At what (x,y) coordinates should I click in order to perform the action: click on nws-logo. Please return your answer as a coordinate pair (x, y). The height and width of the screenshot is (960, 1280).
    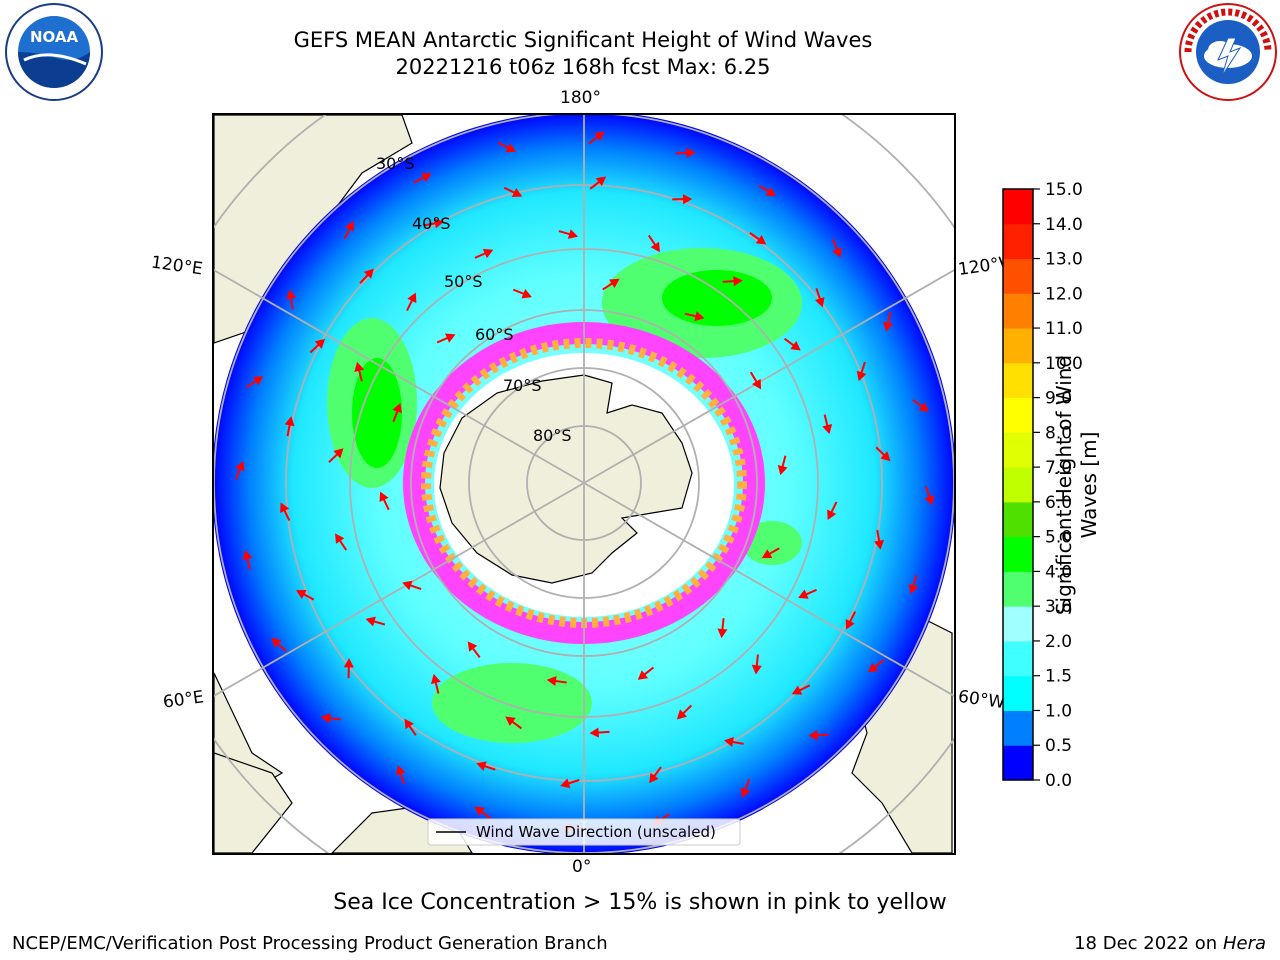
    Looking at the image, I should click on (1228, 52).